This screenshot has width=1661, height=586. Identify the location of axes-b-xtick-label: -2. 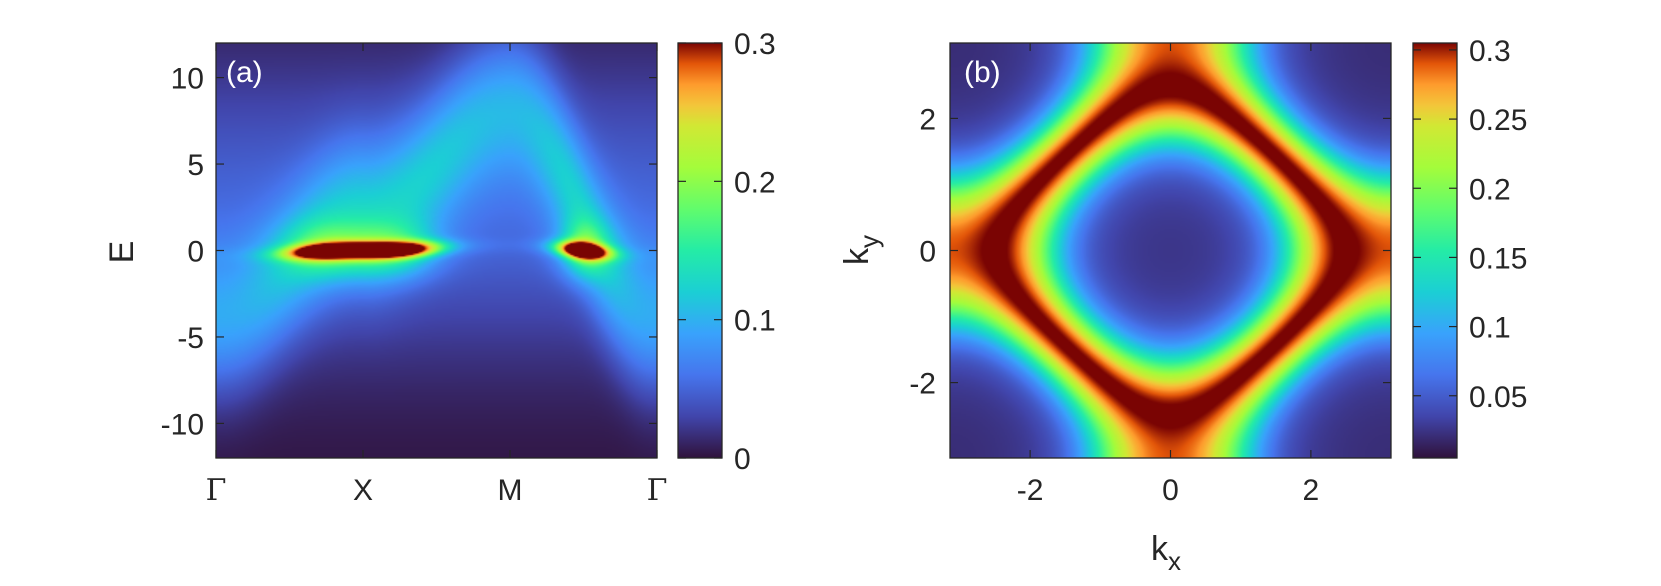
(1030, 490).